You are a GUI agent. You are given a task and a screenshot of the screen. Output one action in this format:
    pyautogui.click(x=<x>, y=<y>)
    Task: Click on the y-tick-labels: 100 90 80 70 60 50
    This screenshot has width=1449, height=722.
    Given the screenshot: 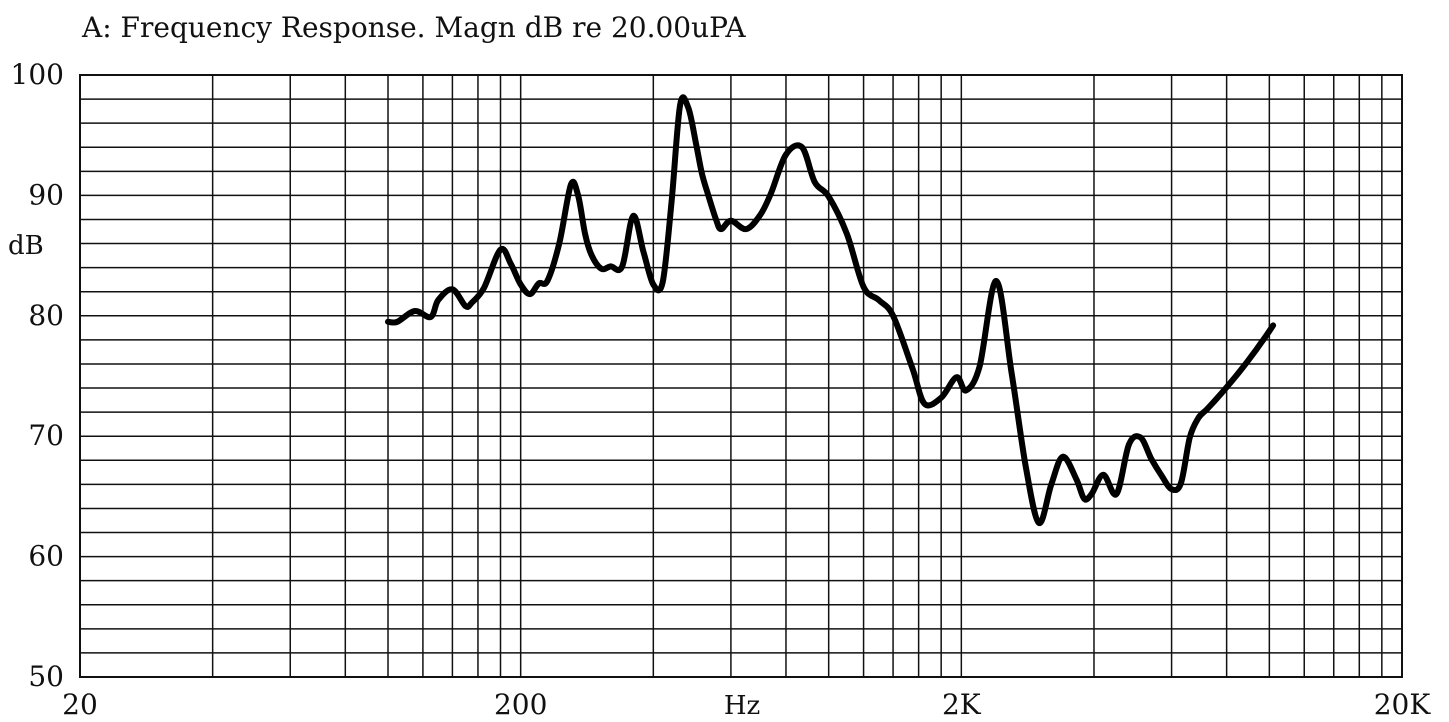 What is the action you would take?
    pyautogui.click(x=37, y=375)
    